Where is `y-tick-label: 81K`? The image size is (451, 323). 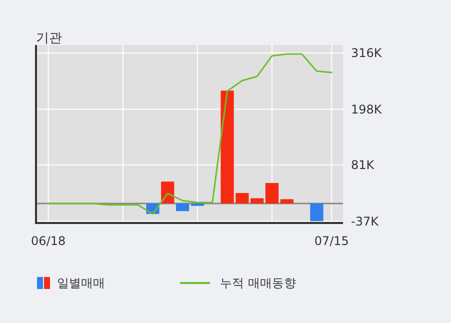
y-tick-label: 81K is located at coordinates (363, 165).